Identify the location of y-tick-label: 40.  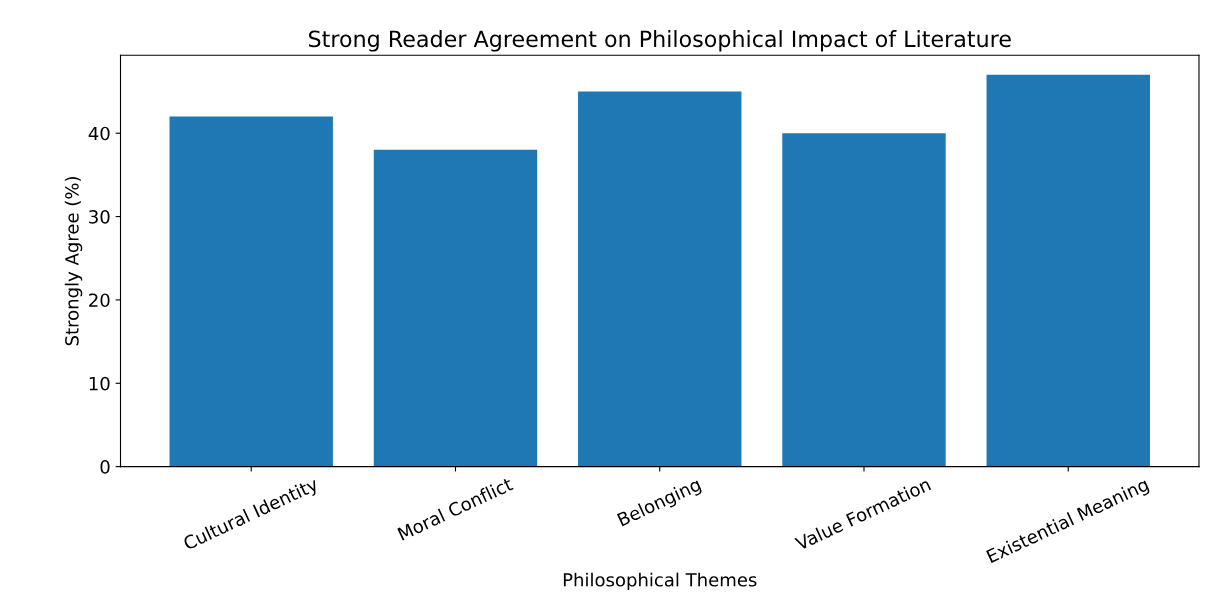
(99, 133).